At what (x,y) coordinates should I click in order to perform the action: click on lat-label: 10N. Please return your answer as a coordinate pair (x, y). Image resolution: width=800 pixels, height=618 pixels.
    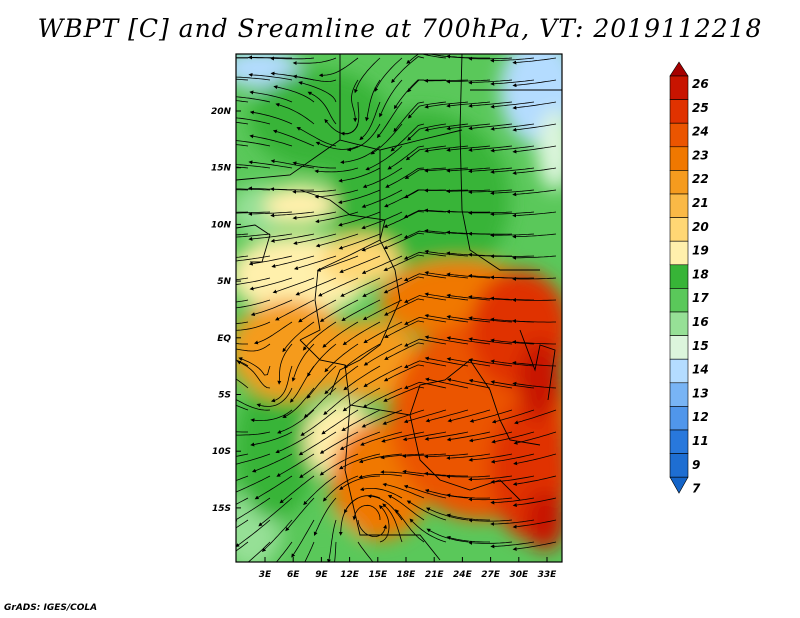
    Looking at the image, I should click on (221, 225).